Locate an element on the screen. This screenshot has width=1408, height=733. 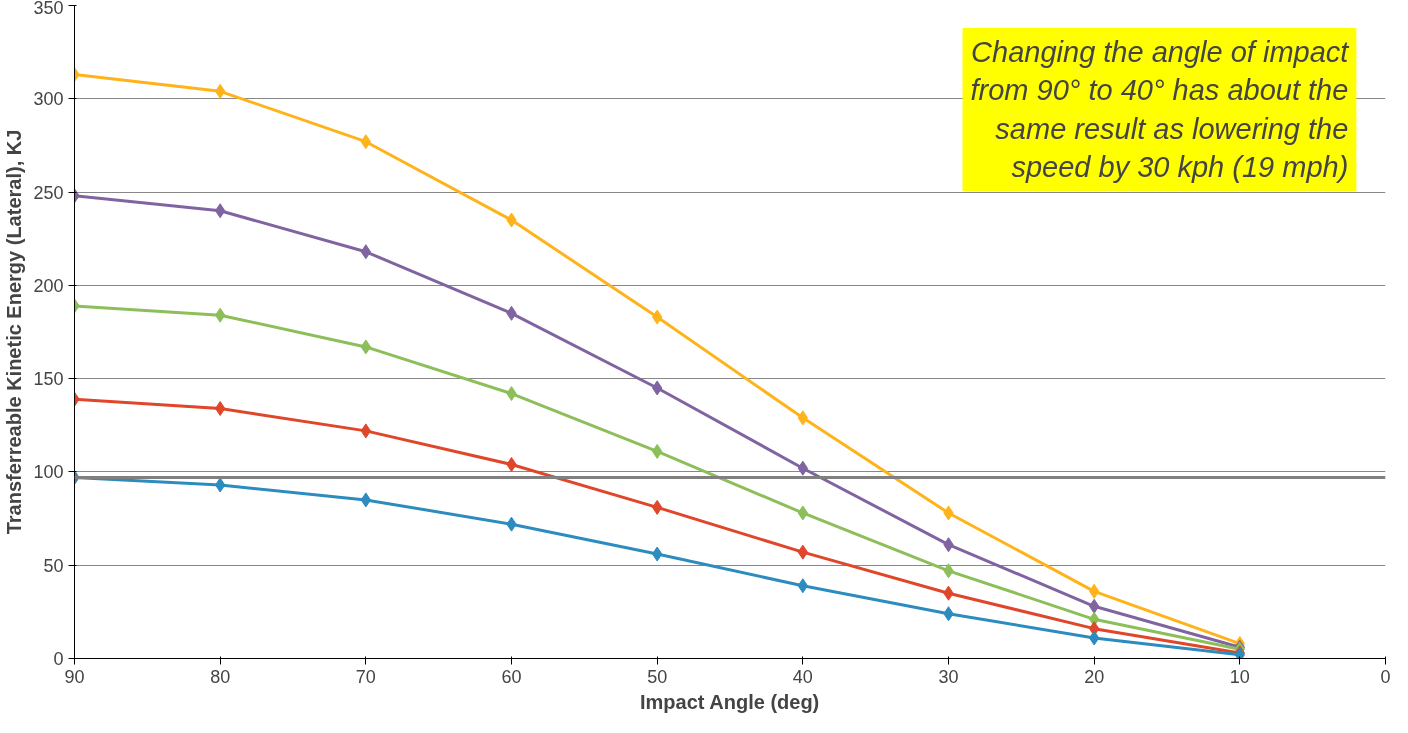
x-tick-label: 0 is located at coordinates (1385, 676).